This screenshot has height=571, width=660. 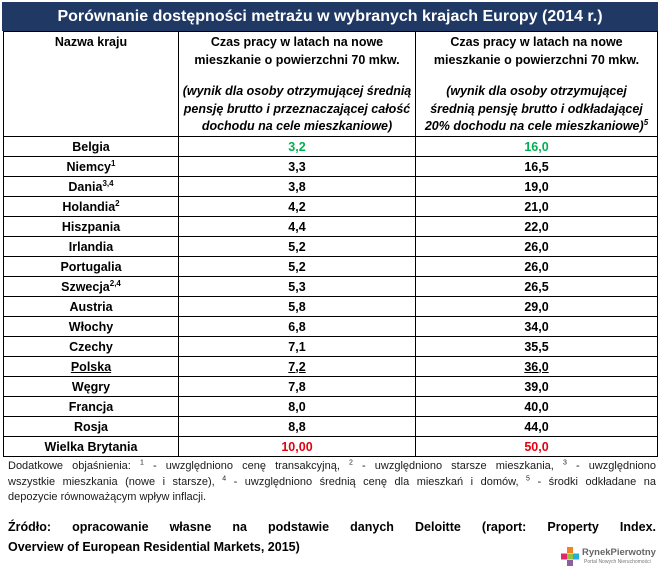 What do you see at coordinates (536, 406) in the screenshot?
I see `years-20pct-income-cell: 40,0` at bounding box center [536, 406].